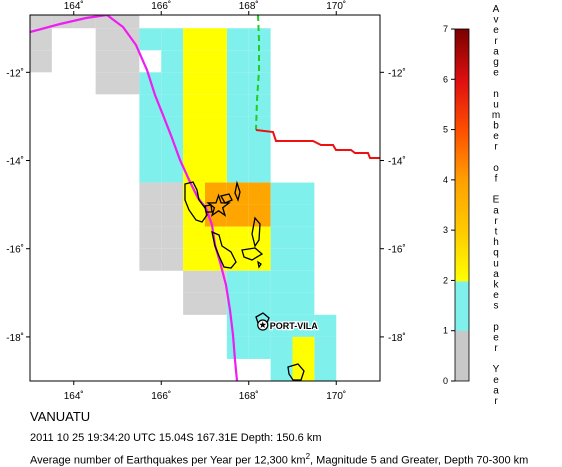 The image size is (562, 467). I want to click on colorbar-tick-label: 6, so click(445, 79).